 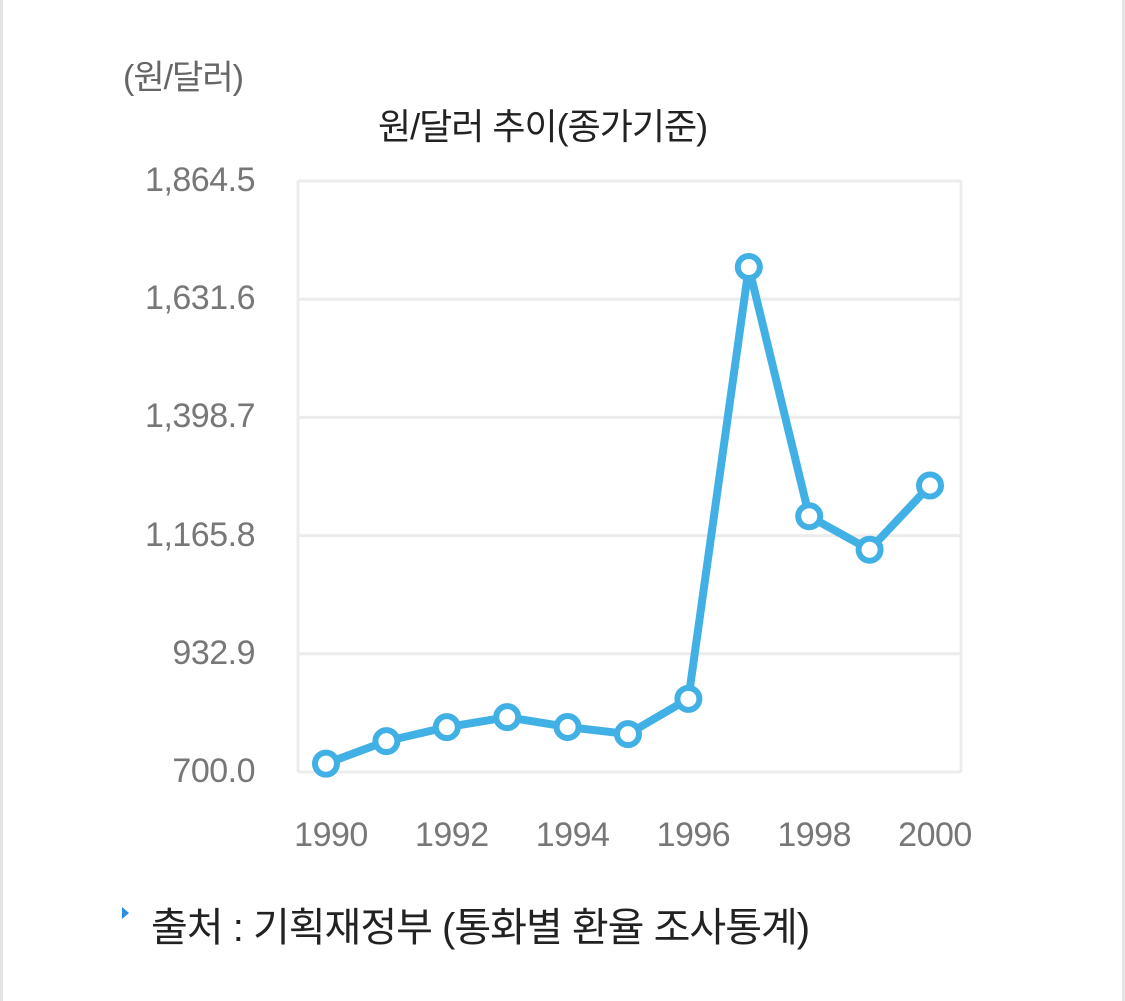 What do you see at coordinates (935, 835) in the screenshot?
I see `x-tick-label: 2000` at bounding box center [935, 835].